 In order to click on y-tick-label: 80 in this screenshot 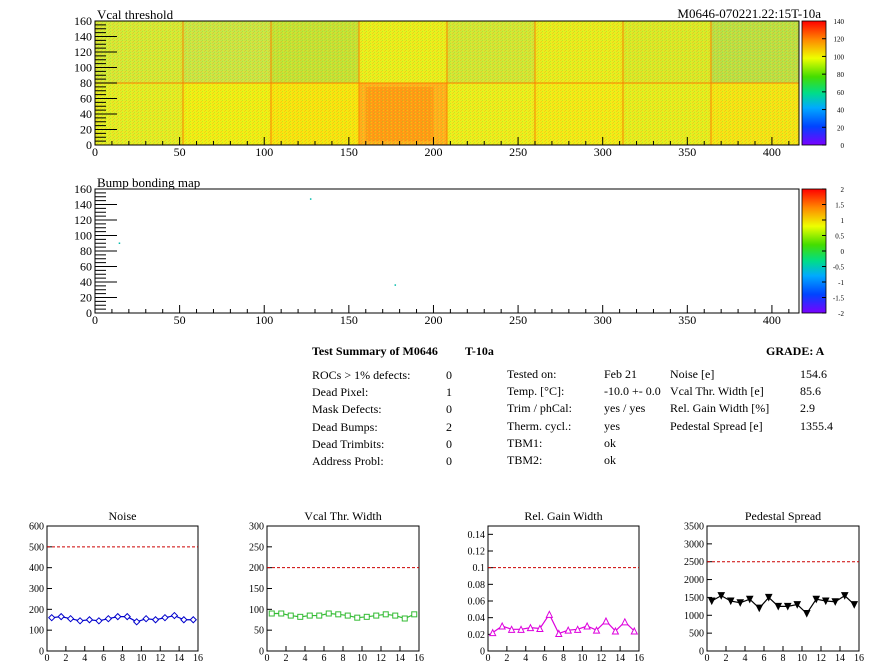, I will do `click(86, 251)`.